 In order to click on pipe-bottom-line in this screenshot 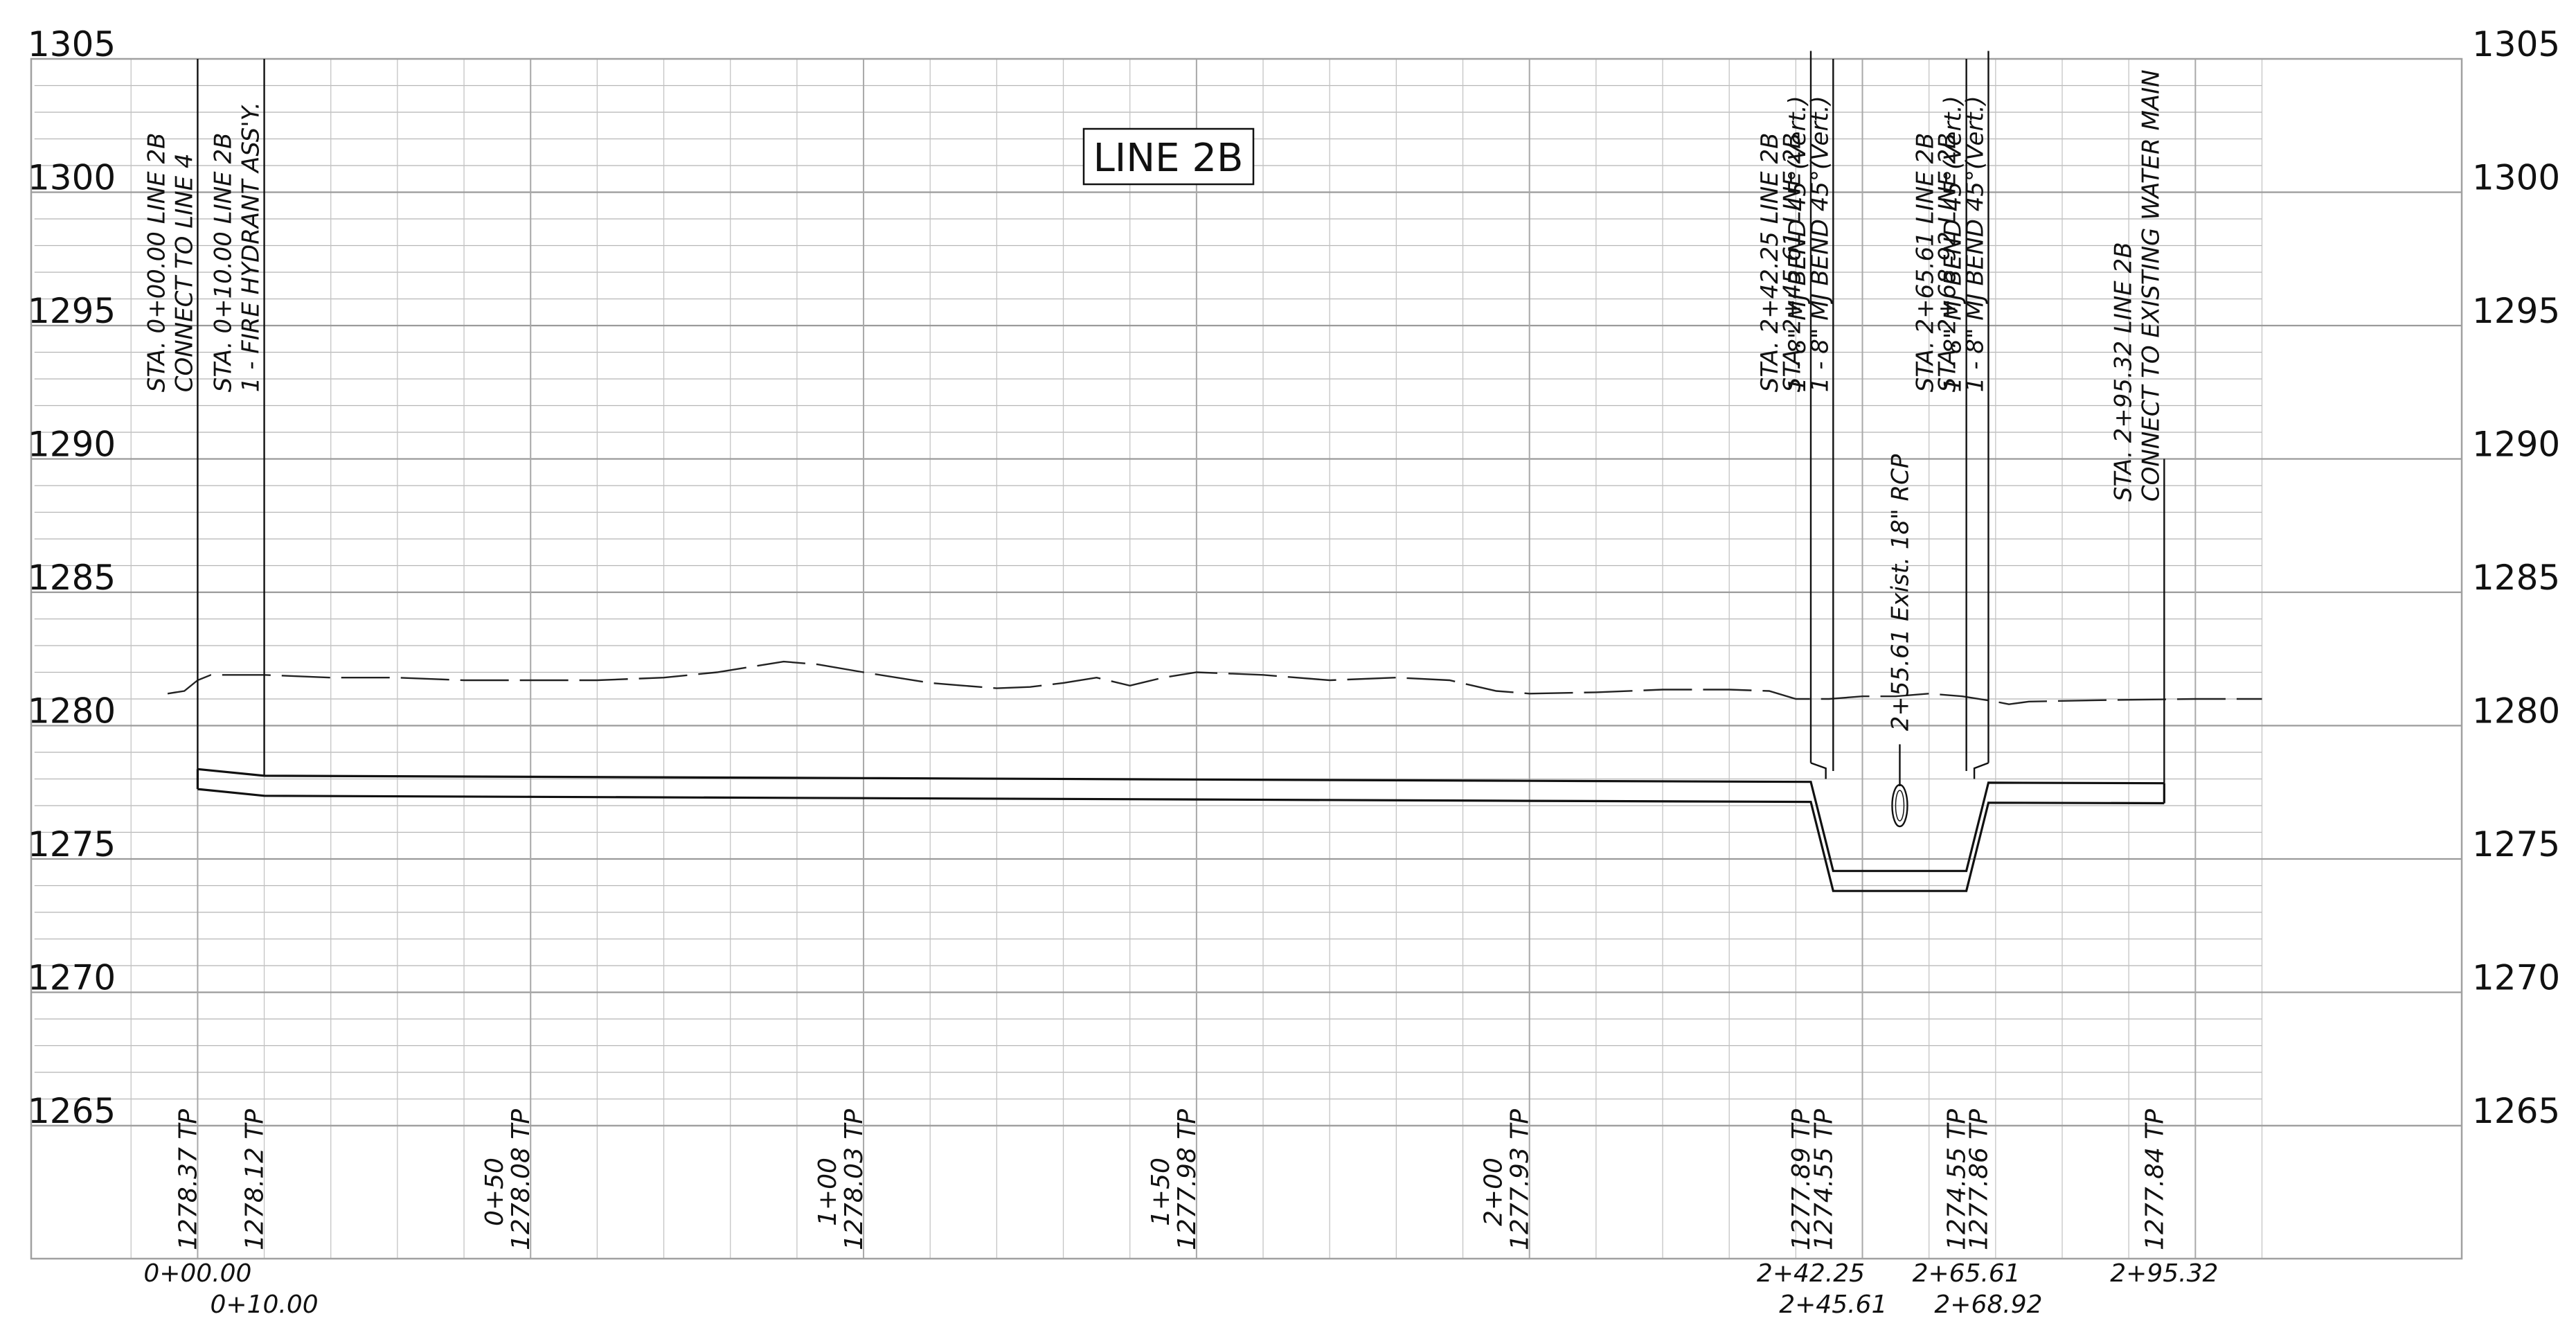, I will do `click(1181, 840)`.